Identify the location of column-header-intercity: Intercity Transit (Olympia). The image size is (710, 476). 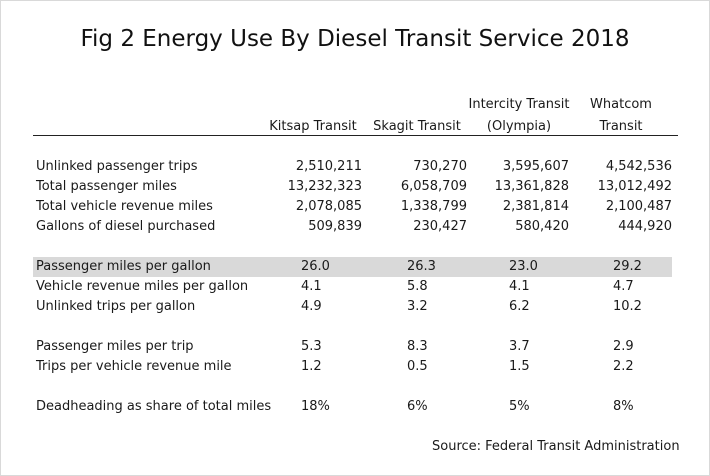
(519, 116).